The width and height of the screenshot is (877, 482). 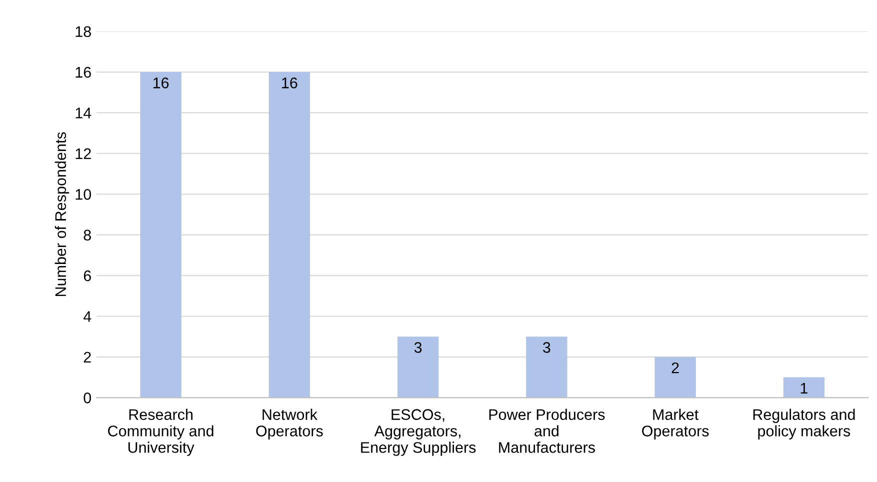 What do you see at coordinates (84, 194) in the screenshot?
I see `y-tick-label: 10` at bounding box center [84, 194].